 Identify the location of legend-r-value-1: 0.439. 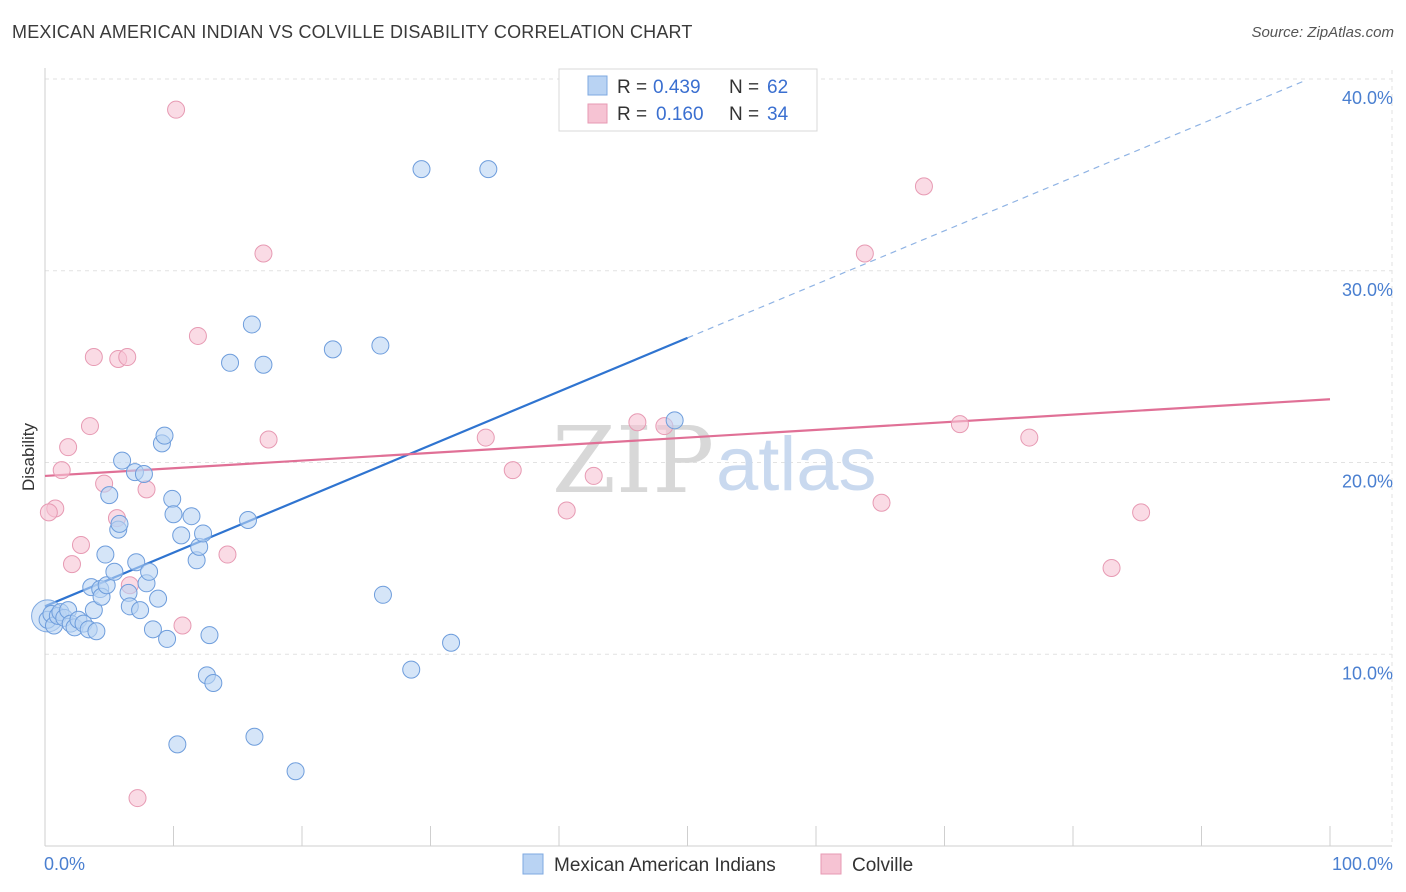
(677, 87).